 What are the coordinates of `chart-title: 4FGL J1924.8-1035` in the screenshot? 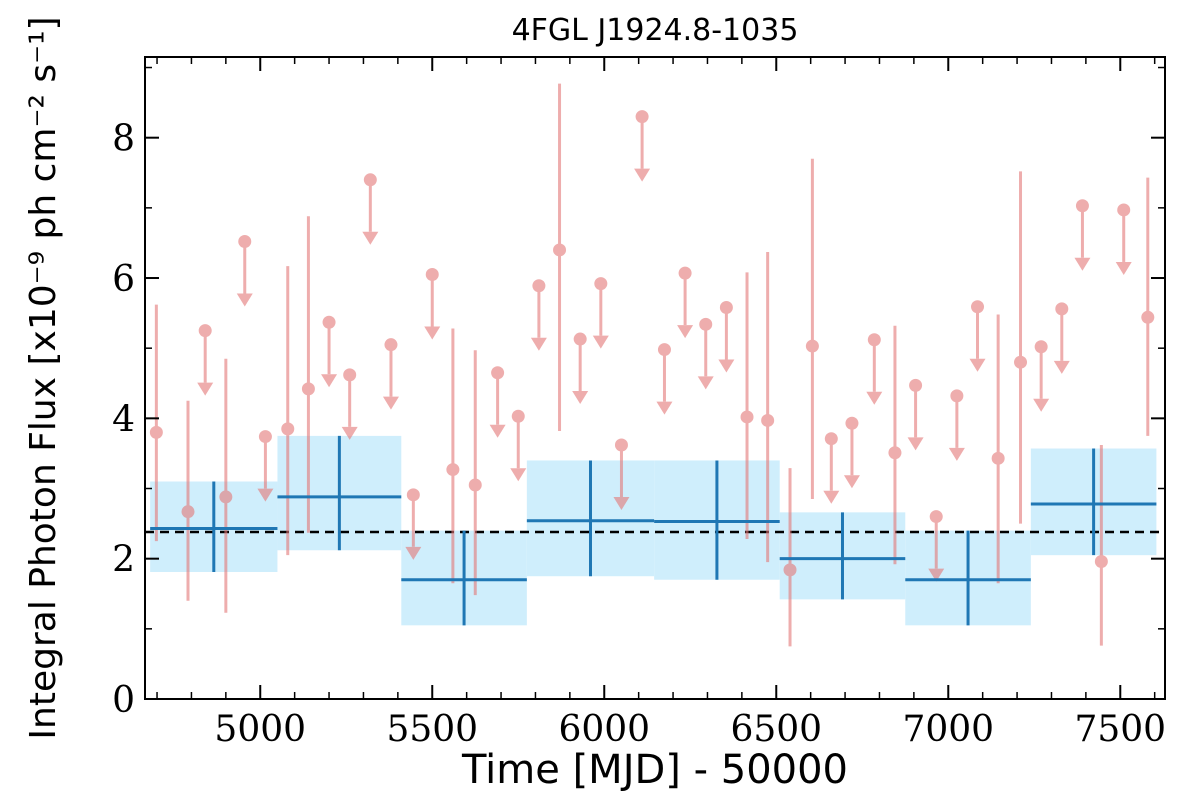 It's located at (655, 30).